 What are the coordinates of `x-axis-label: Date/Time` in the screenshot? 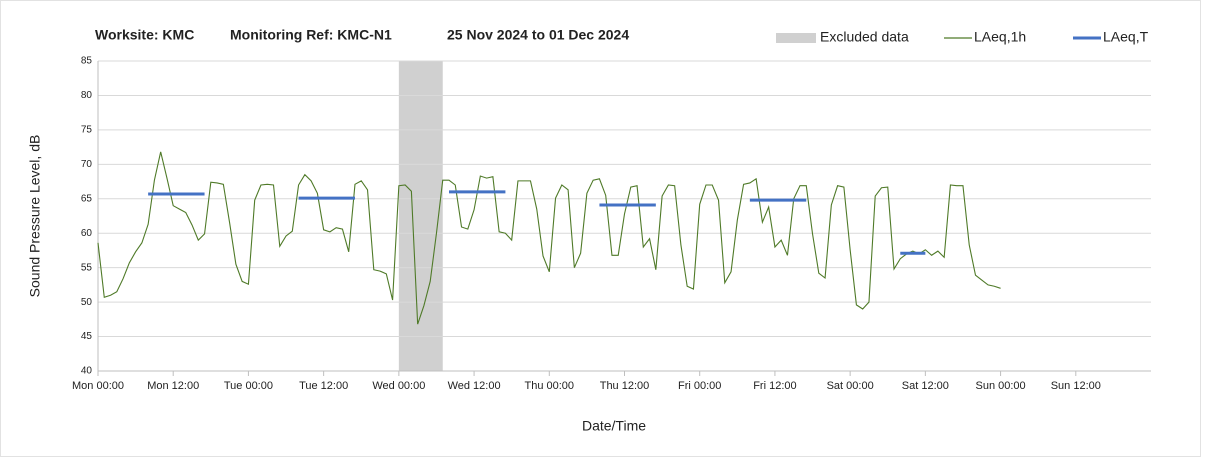 It's located at (614, 426).